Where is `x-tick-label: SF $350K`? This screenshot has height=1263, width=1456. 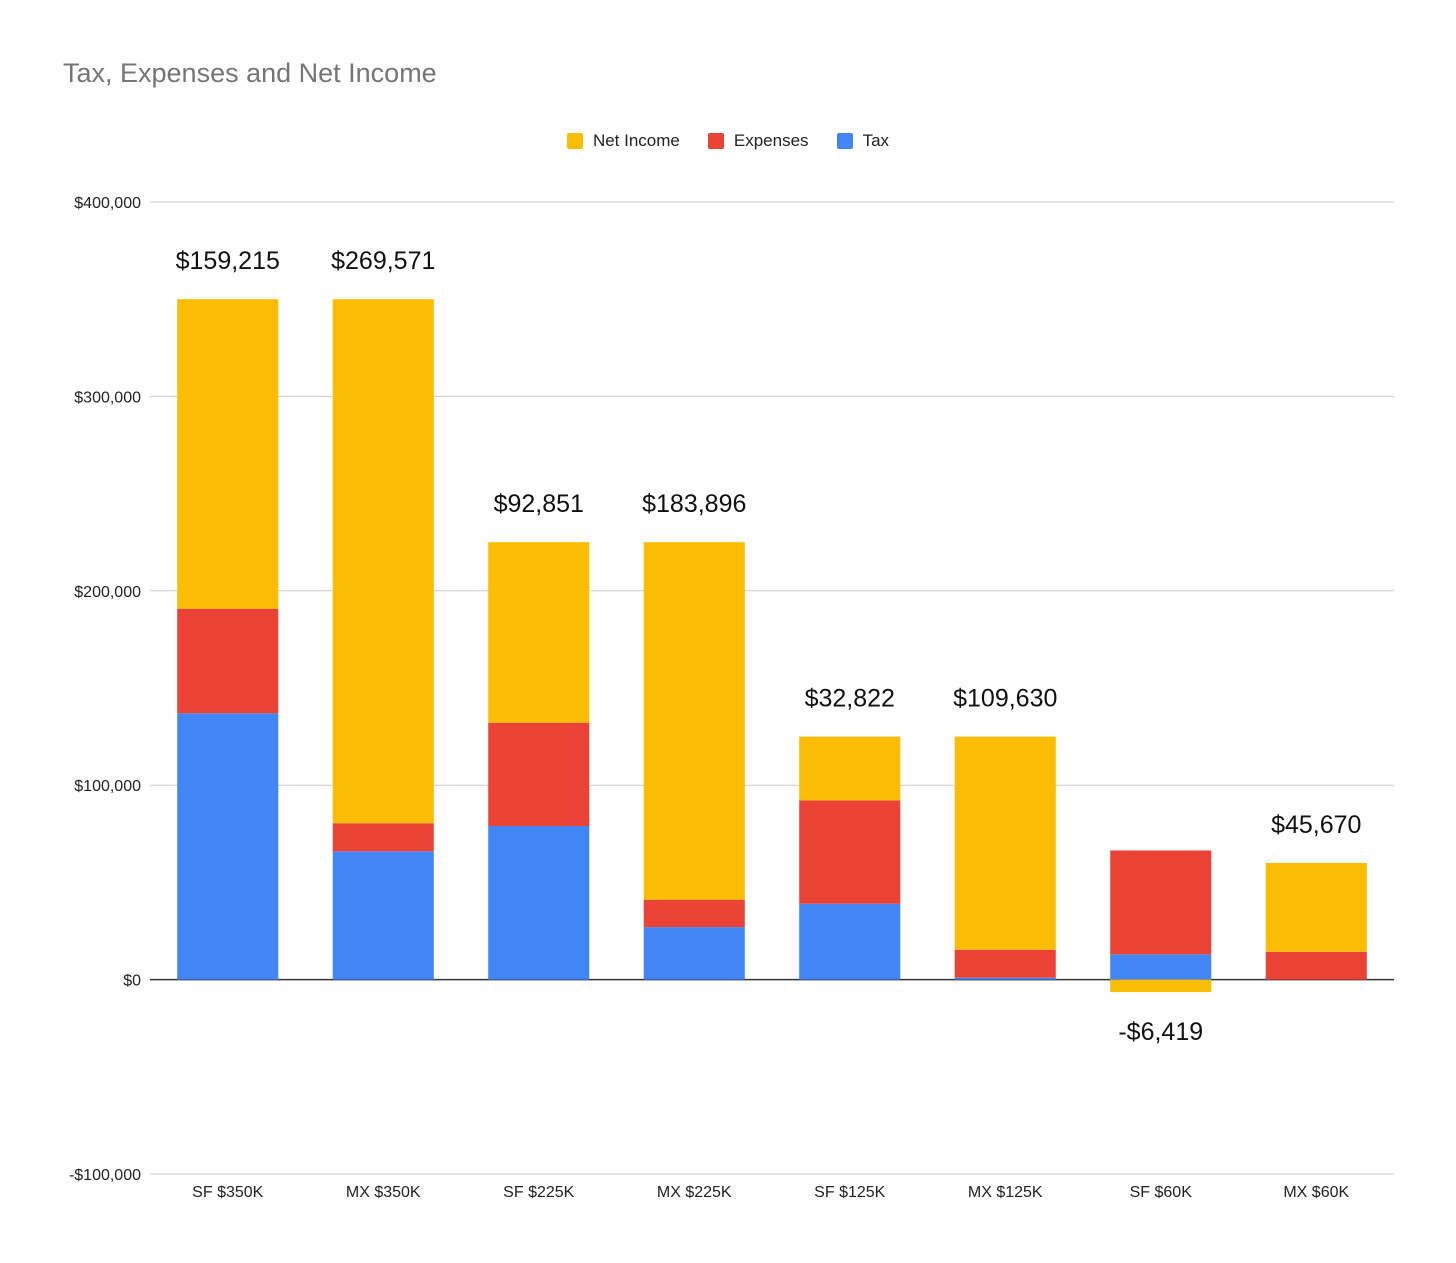
x-tick-label: SF $350K is located at coordinates (227, 1192).